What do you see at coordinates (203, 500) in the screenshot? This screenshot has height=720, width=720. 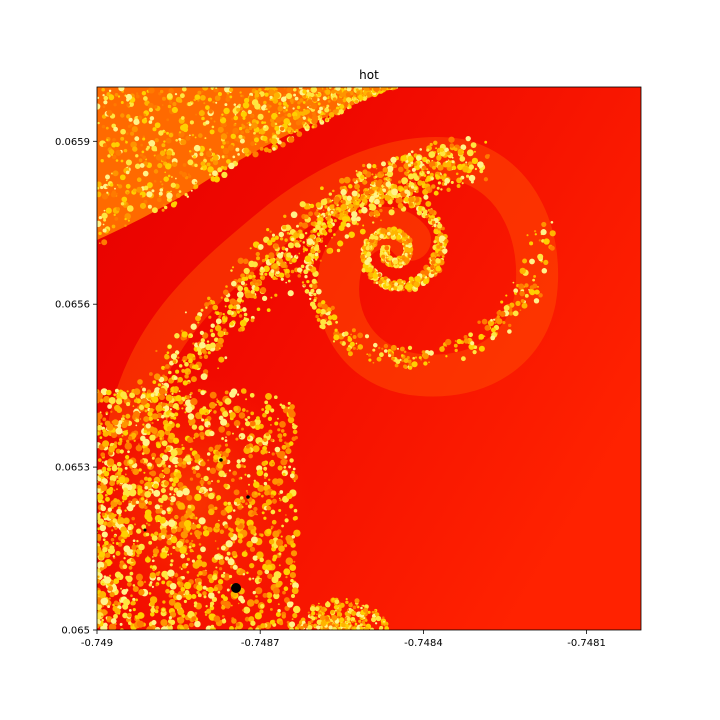 I see `lower-left-glow` at bounding box center [203, 500].